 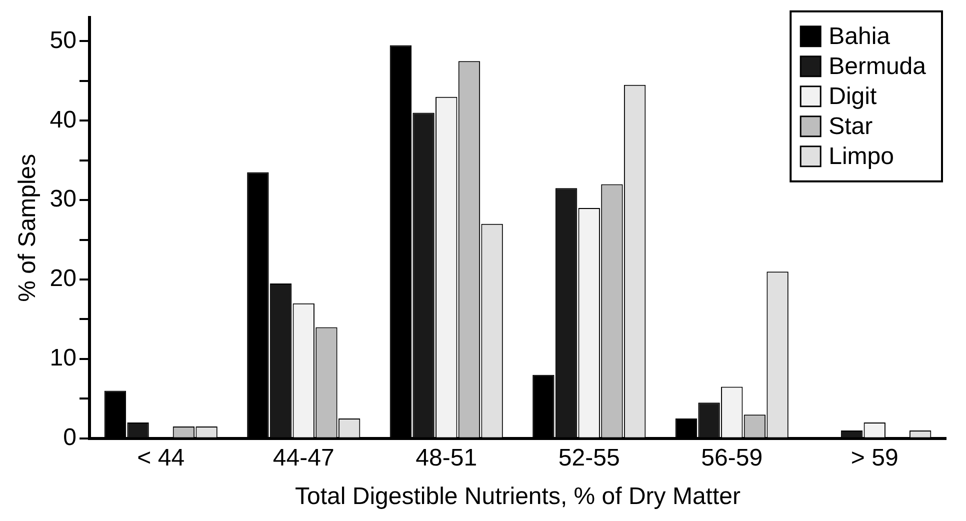 What do you see at coordinates (852, 96) in the screenshot?
I see `legend-label: Digit` at bounding box center [852, 96].